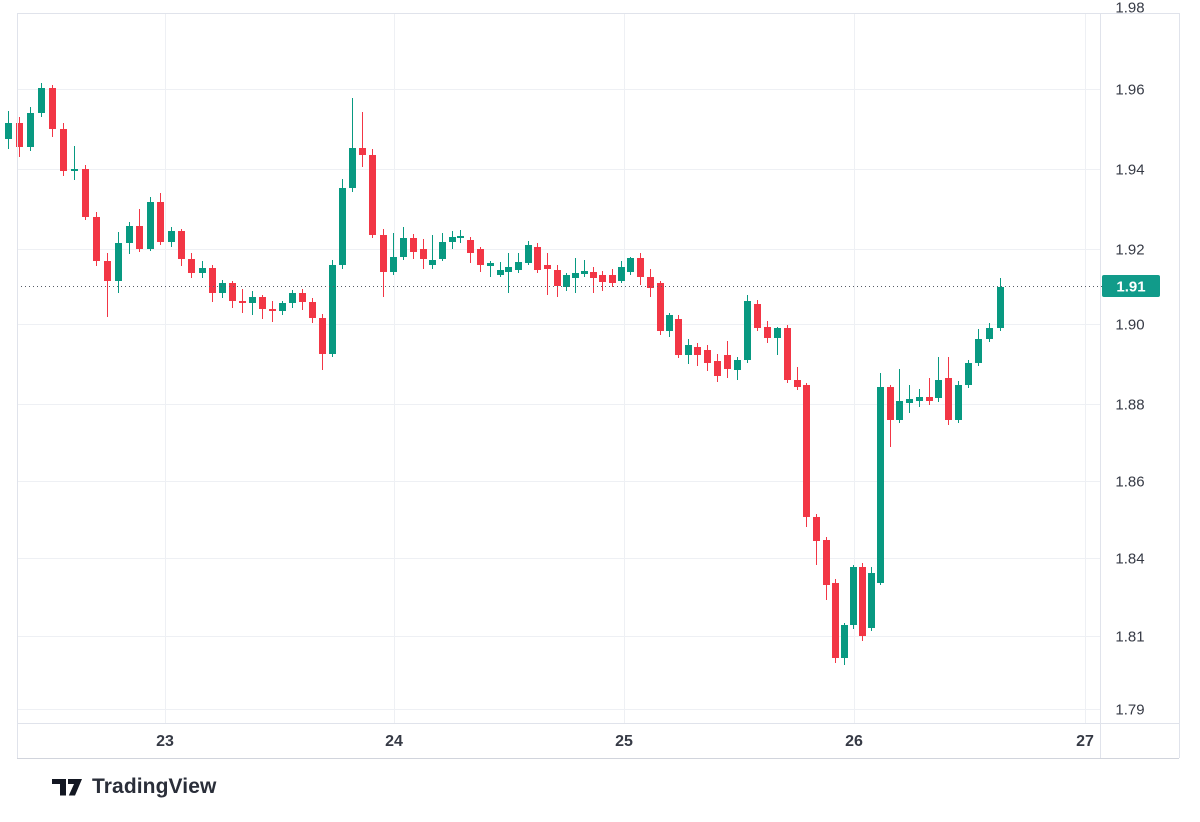 Image resolution: width=1200 pixels, height=822 pixels. Describe the element at coordinates (625, 741) in the screenshot. I see `time-axis: 23 24 25 26 27` at that location.